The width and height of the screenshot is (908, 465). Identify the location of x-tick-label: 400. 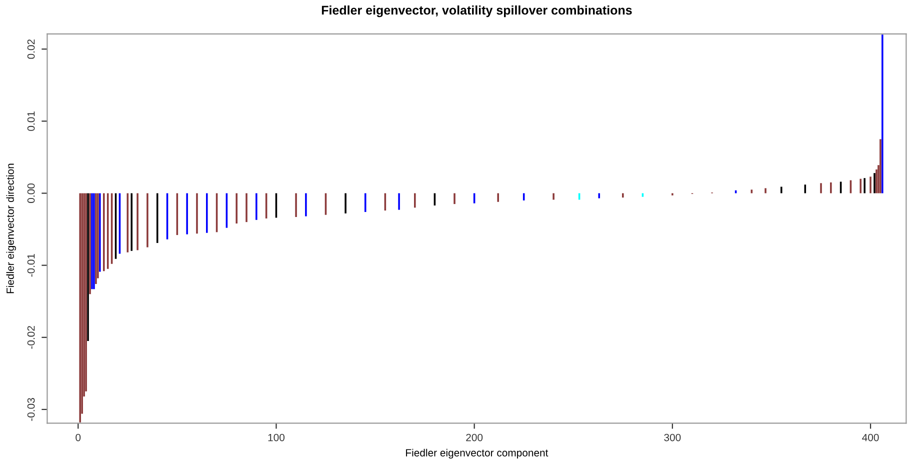
(870, 438).